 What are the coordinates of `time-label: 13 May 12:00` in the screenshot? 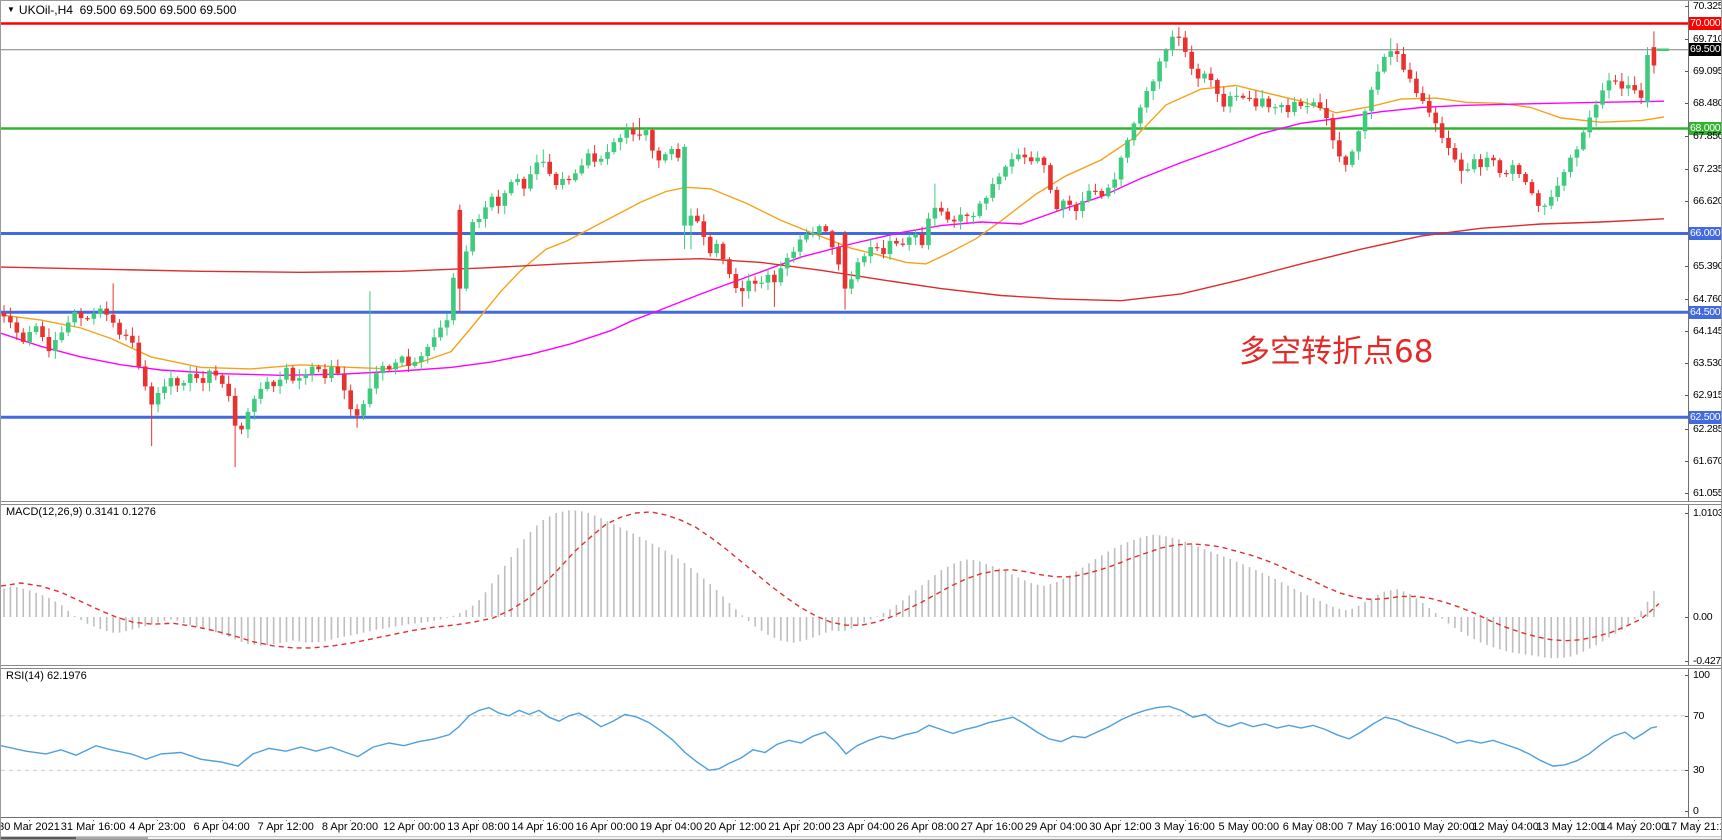 It's located at (1570, 827).